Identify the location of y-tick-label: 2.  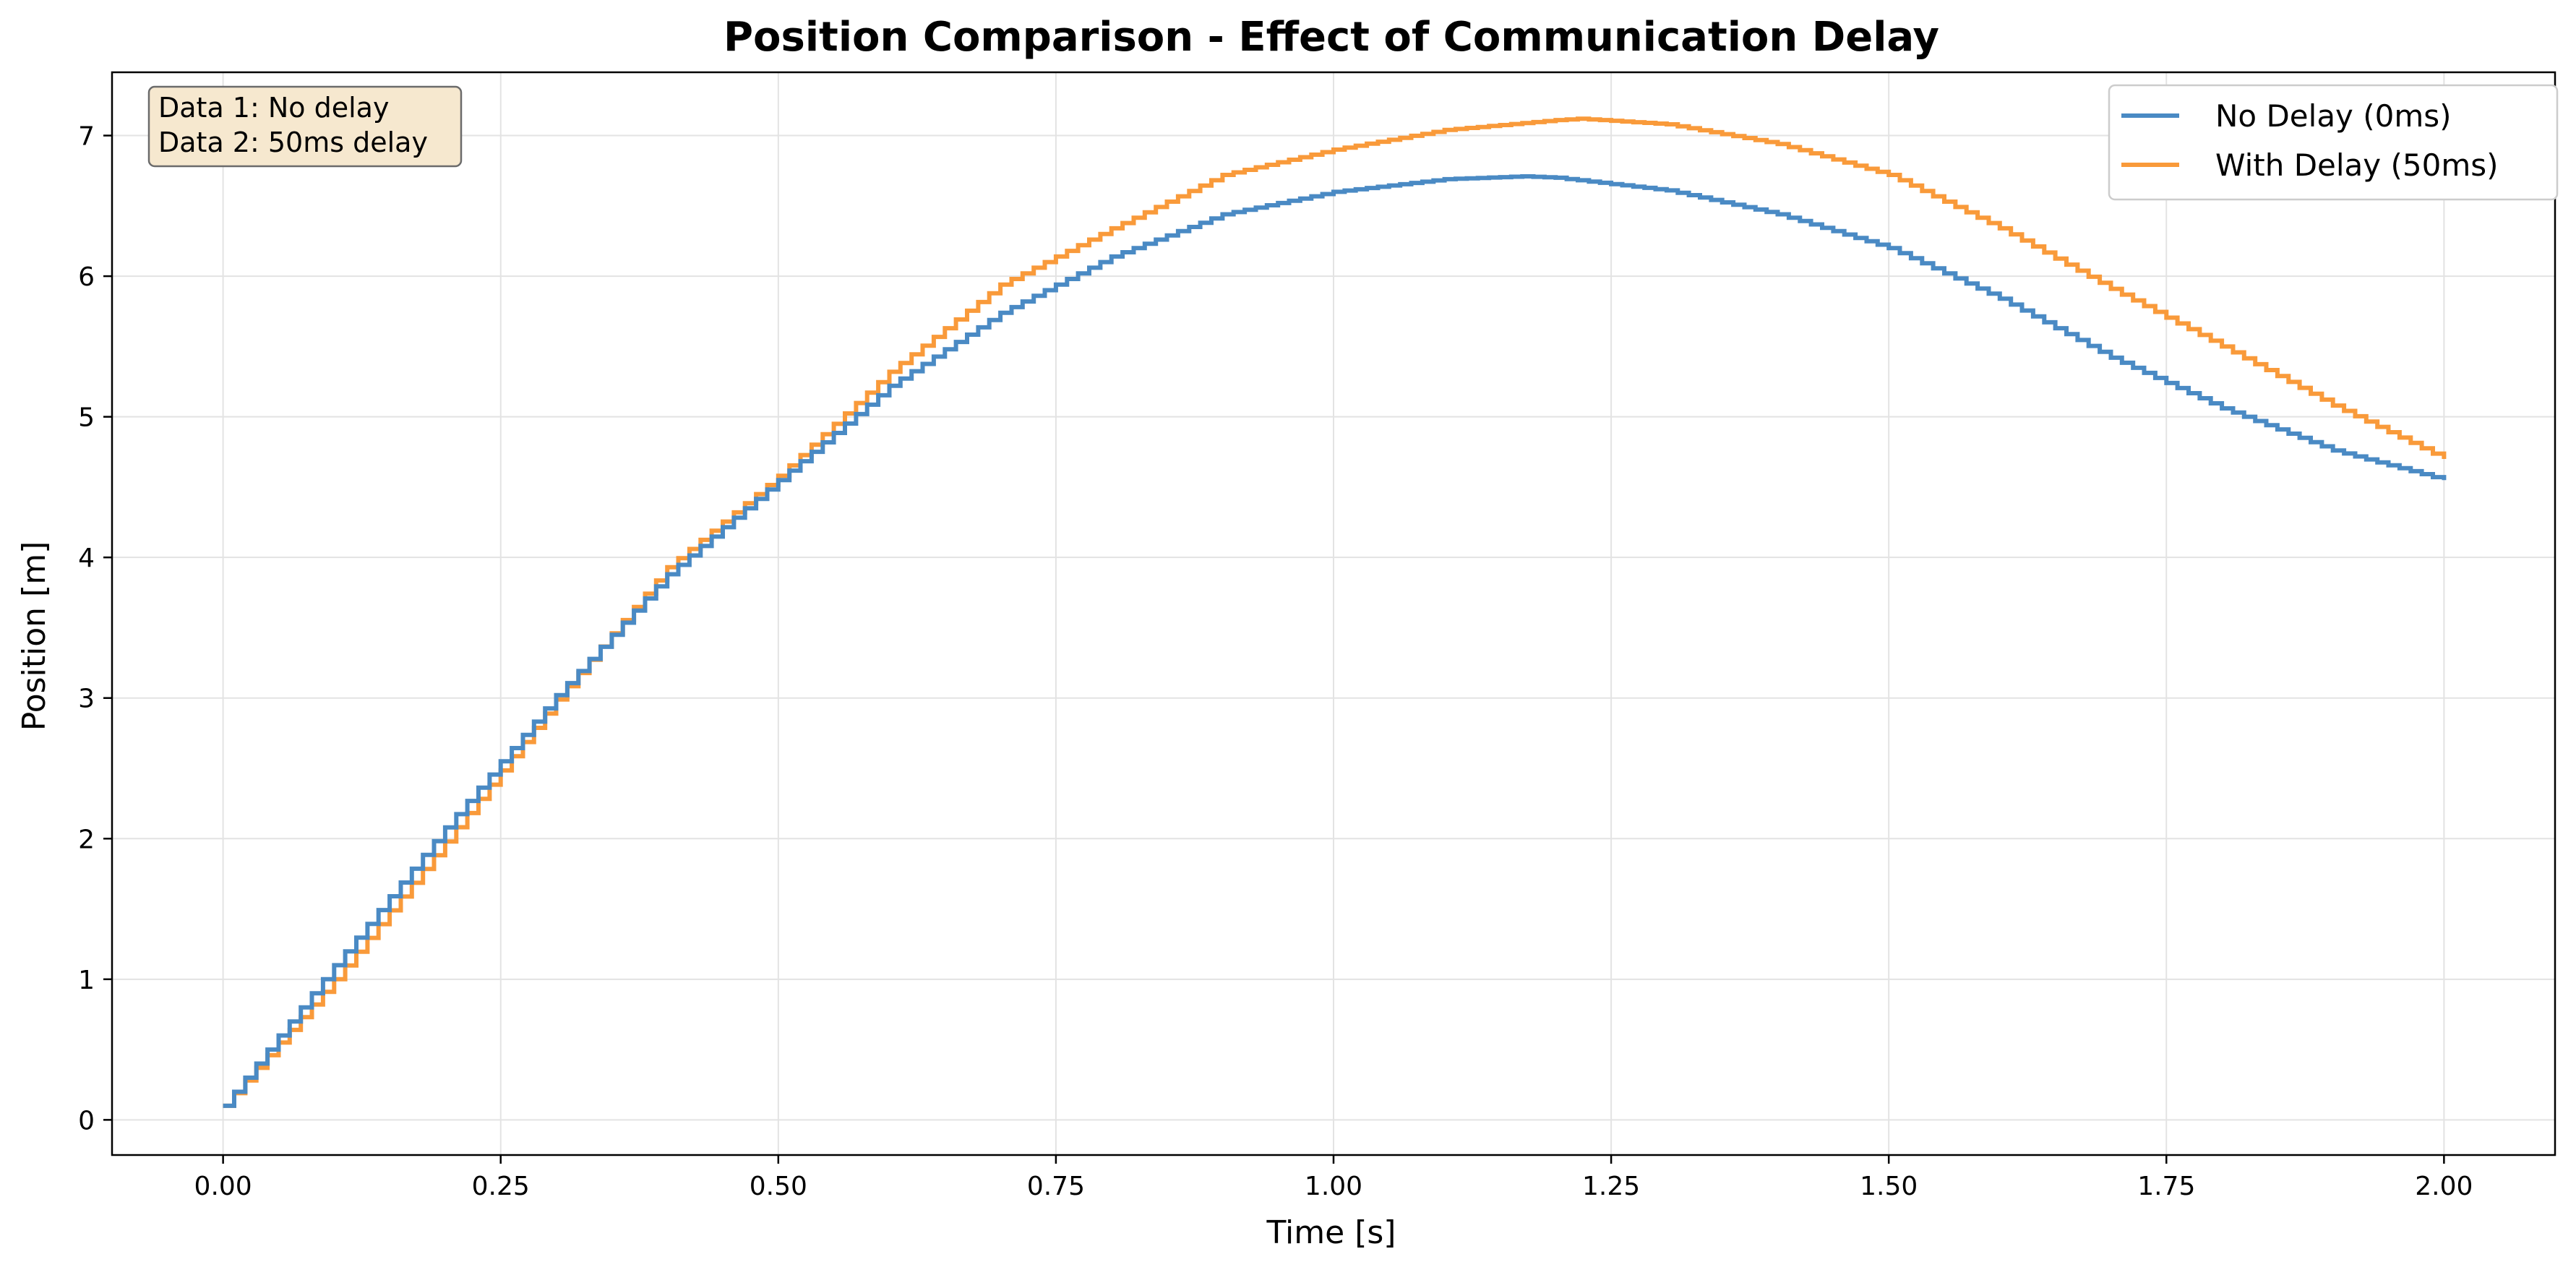
(87, 839).